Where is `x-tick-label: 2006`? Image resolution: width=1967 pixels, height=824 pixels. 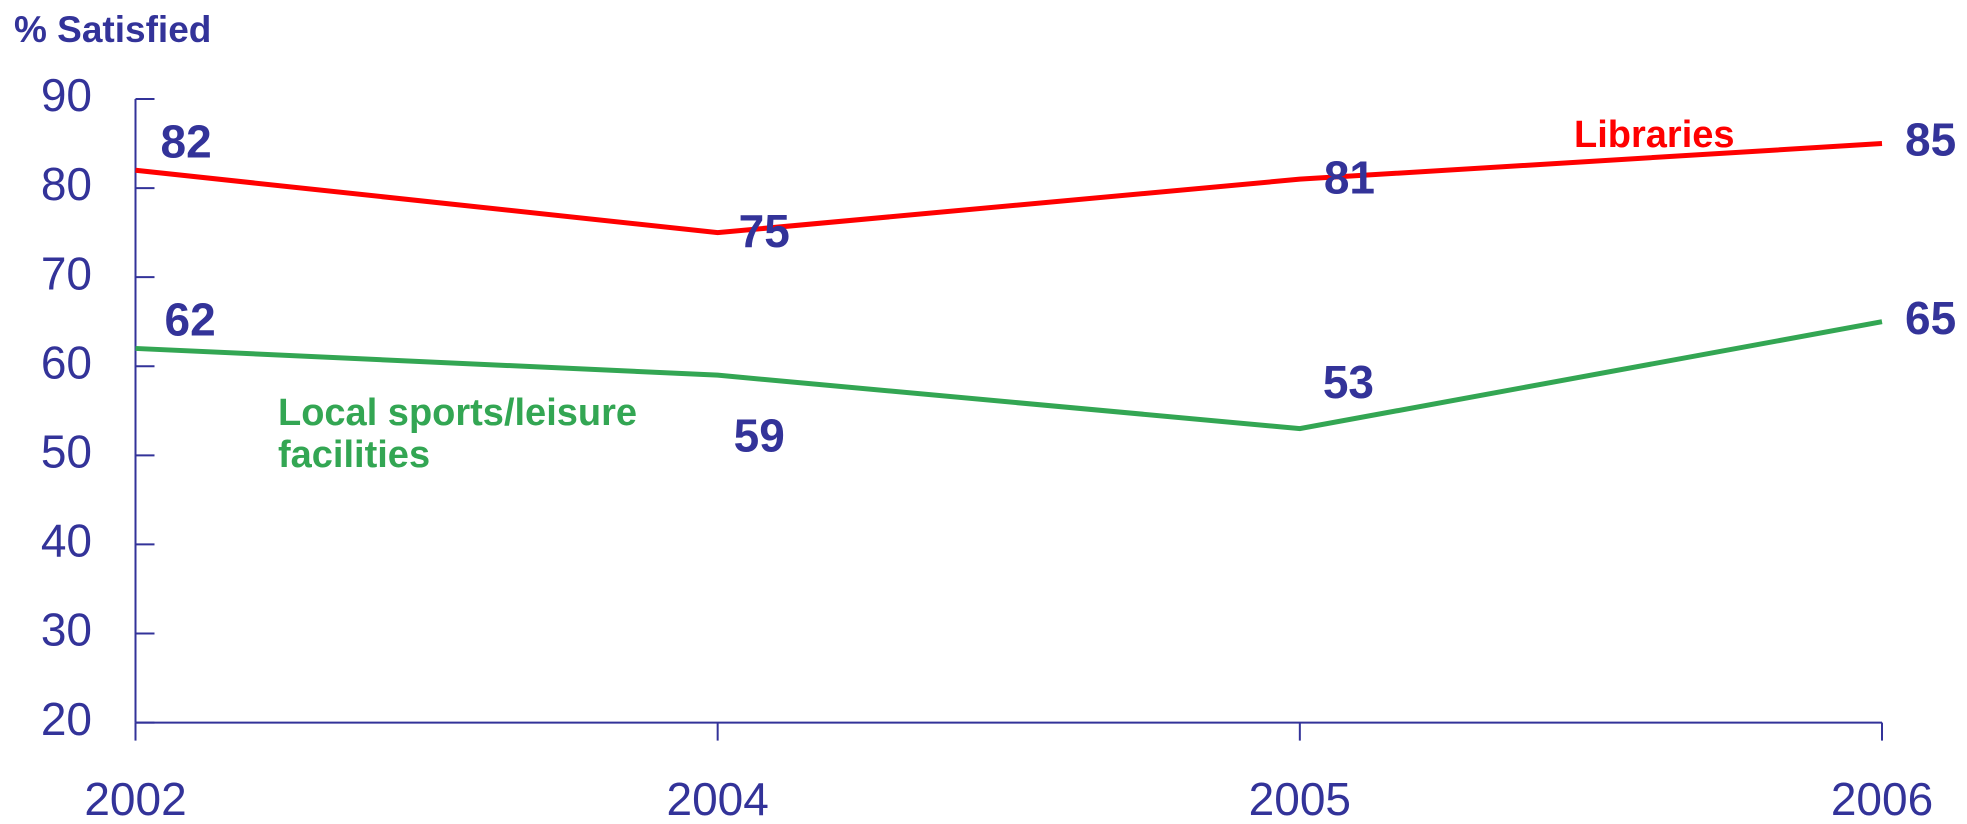 x-tick-label: 2006 is located at coordinates (1882, 798).